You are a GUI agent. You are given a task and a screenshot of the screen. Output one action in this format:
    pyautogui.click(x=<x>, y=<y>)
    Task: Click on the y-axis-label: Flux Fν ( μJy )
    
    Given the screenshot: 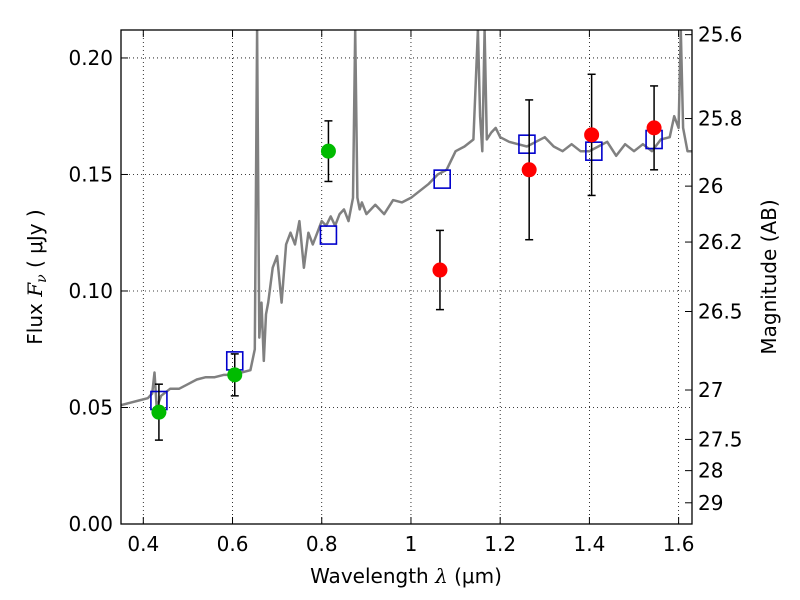 What is the action you would take?
    pyautogui.click(x=36, y=276)
    